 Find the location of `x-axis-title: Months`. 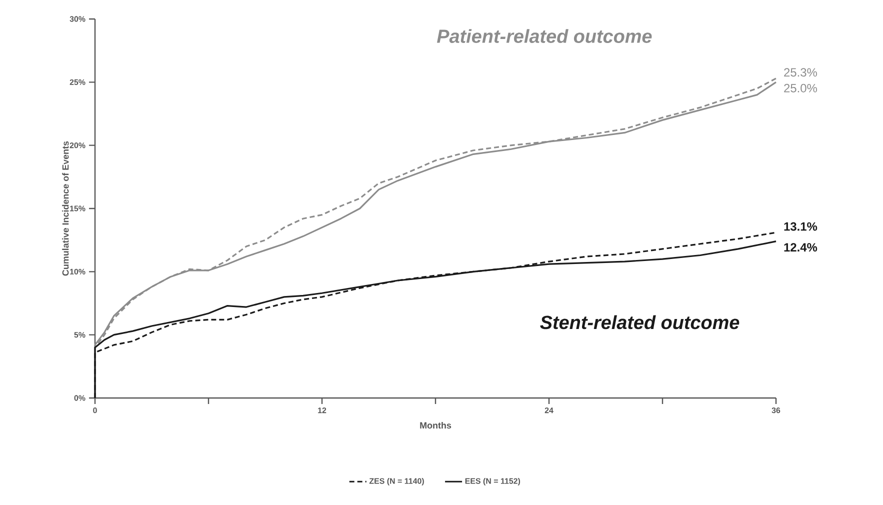

x-axis-title: Months is located at coordinates (436, 425).